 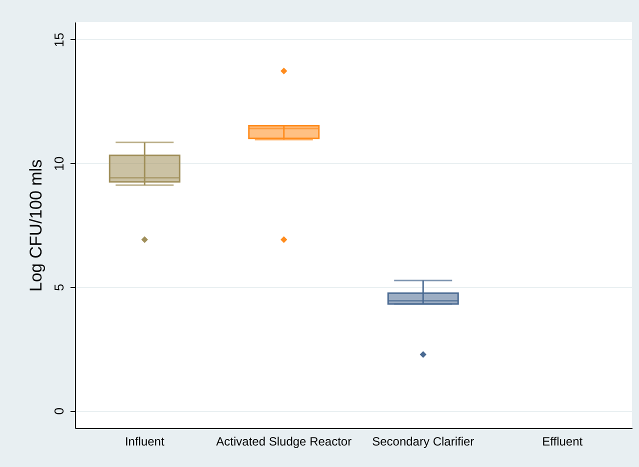 What do you see at coordinates (59, 40) in the screenshot?
I see `y-tick-label: 15` at bounding box center [59, 40].